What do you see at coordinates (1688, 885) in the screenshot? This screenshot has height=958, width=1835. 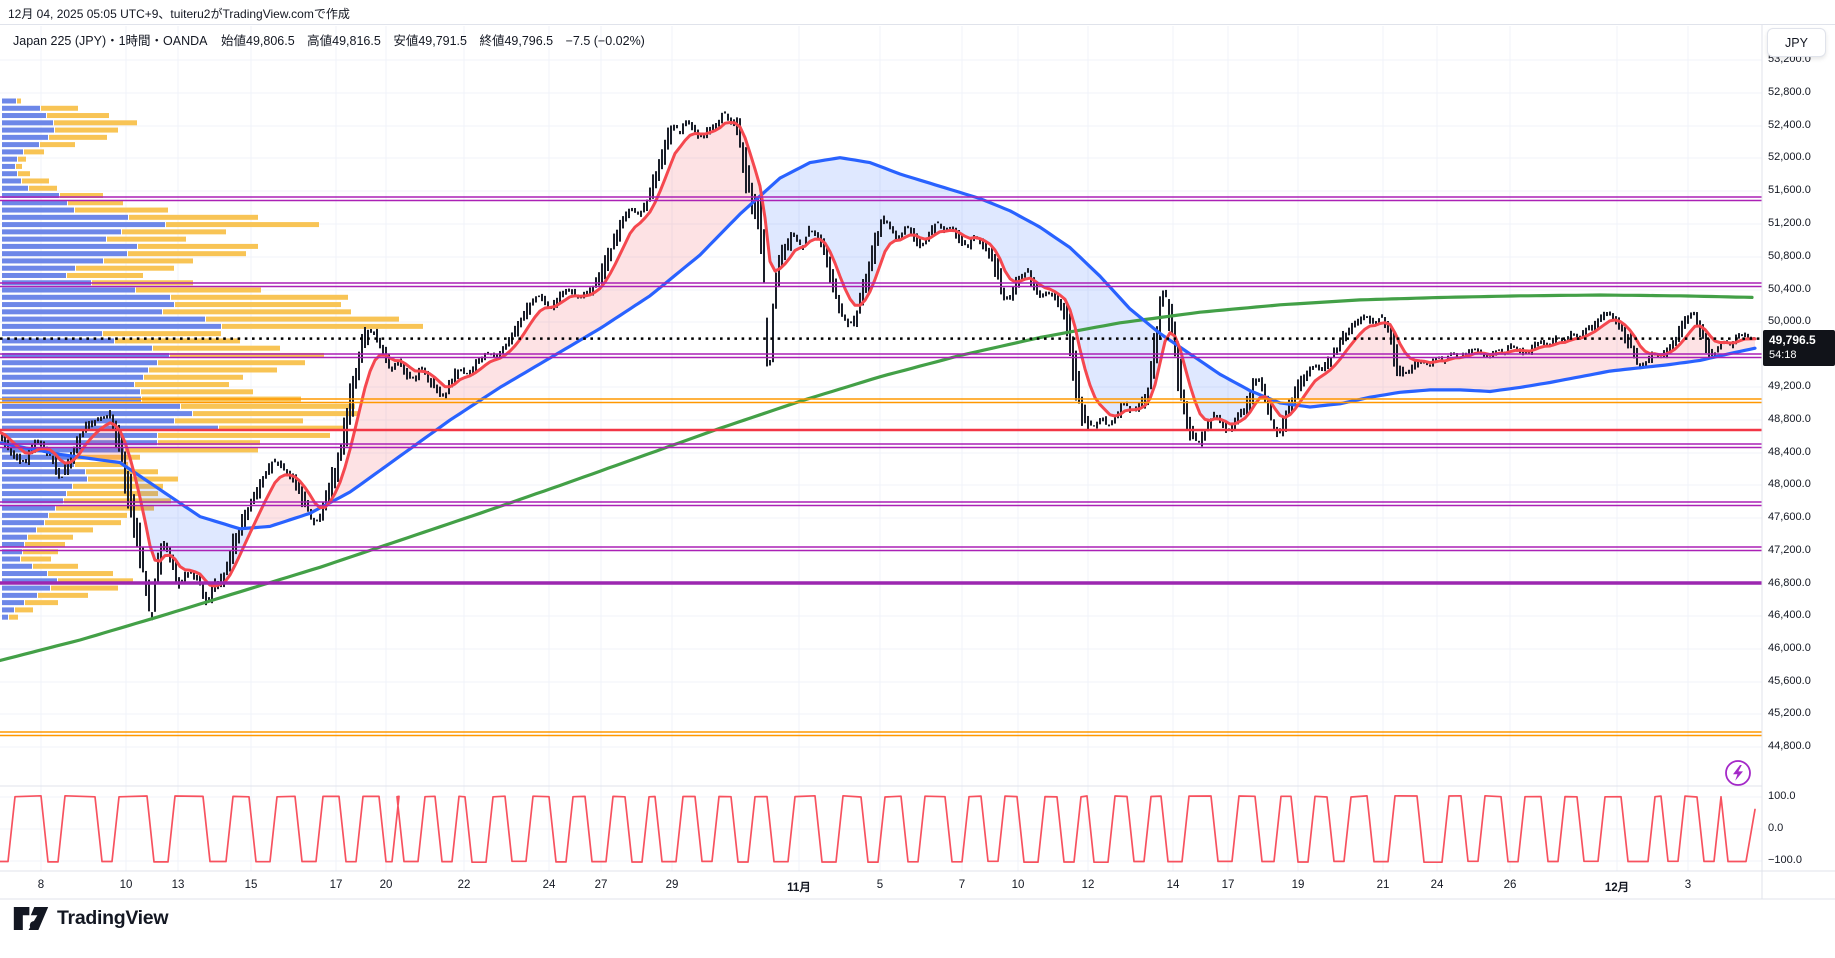 I see `time-axis-label: 3` at bounding box center [1688, 885].